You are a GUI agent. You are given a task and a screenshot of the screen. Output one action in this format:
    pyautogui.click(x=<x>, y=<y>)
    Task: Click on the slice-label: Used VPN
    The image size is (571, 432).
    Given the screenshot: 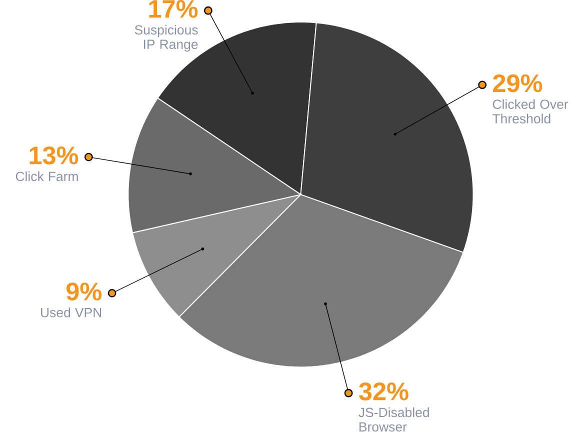 What is the action you would take?
    pyautogui.click(x=71, y=313)
    